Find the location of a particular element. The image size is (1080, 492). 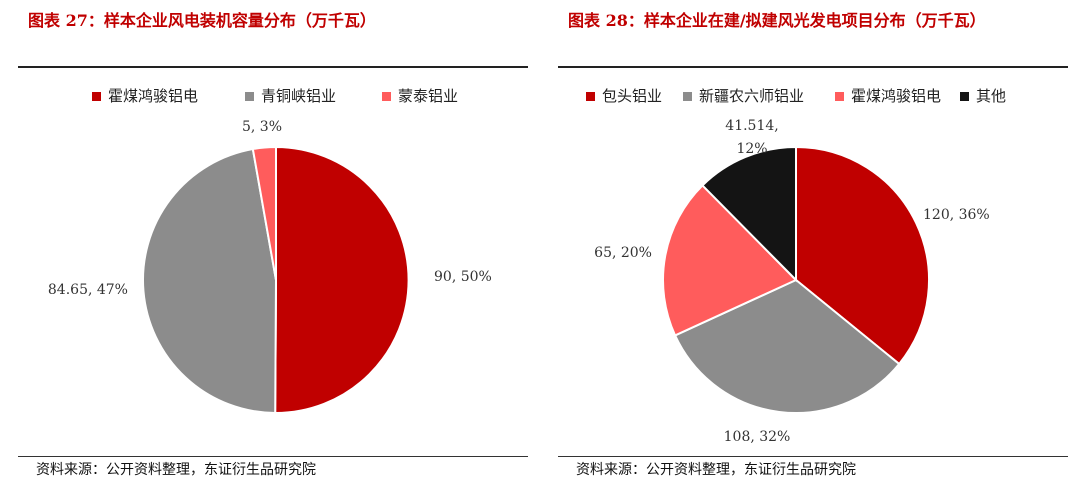

data-label: 41.514, 12% is located at coordinates (751, 137).